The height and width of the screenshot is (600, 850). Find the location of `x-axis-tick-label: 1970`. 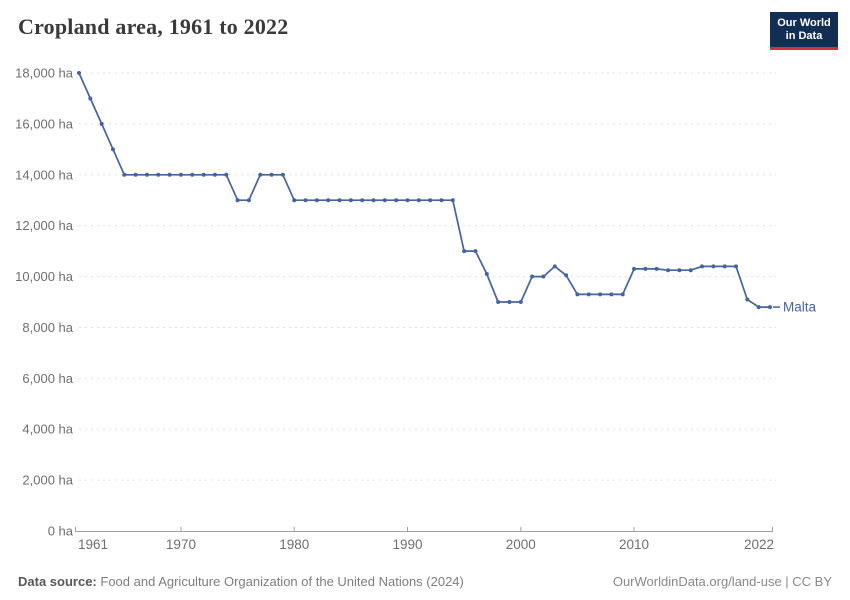

x-axis-tick-label: 1970 is located at coordinates (181, 544).